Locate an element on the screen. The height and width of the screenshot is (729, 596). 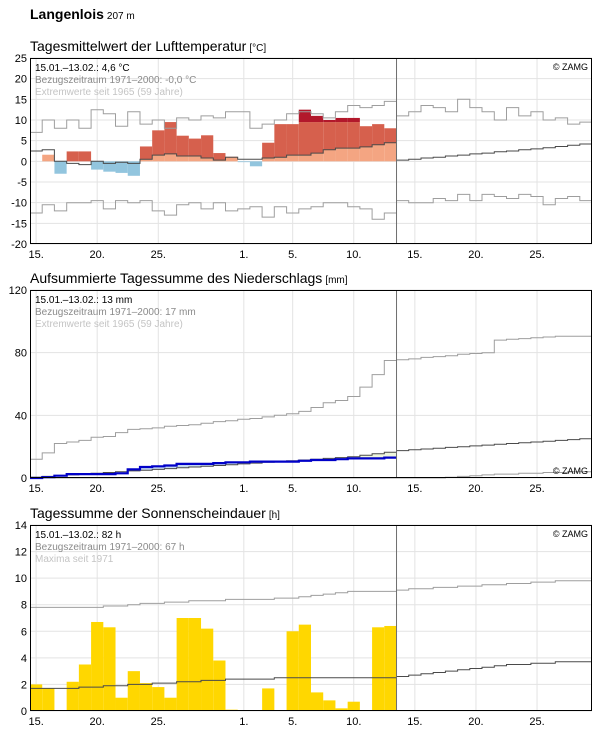
precip-x-tick-label: 25. is located at coordinates (158, 489).